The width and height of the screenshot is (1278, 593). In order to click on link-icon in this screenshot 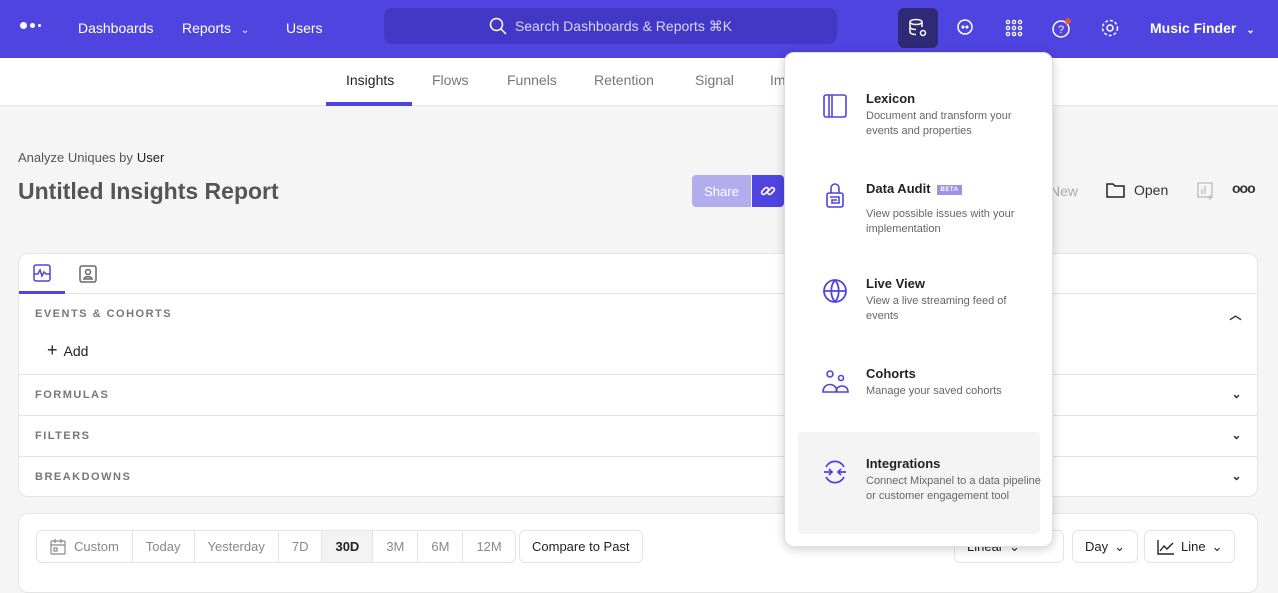, I will do `click(768, 191)`.